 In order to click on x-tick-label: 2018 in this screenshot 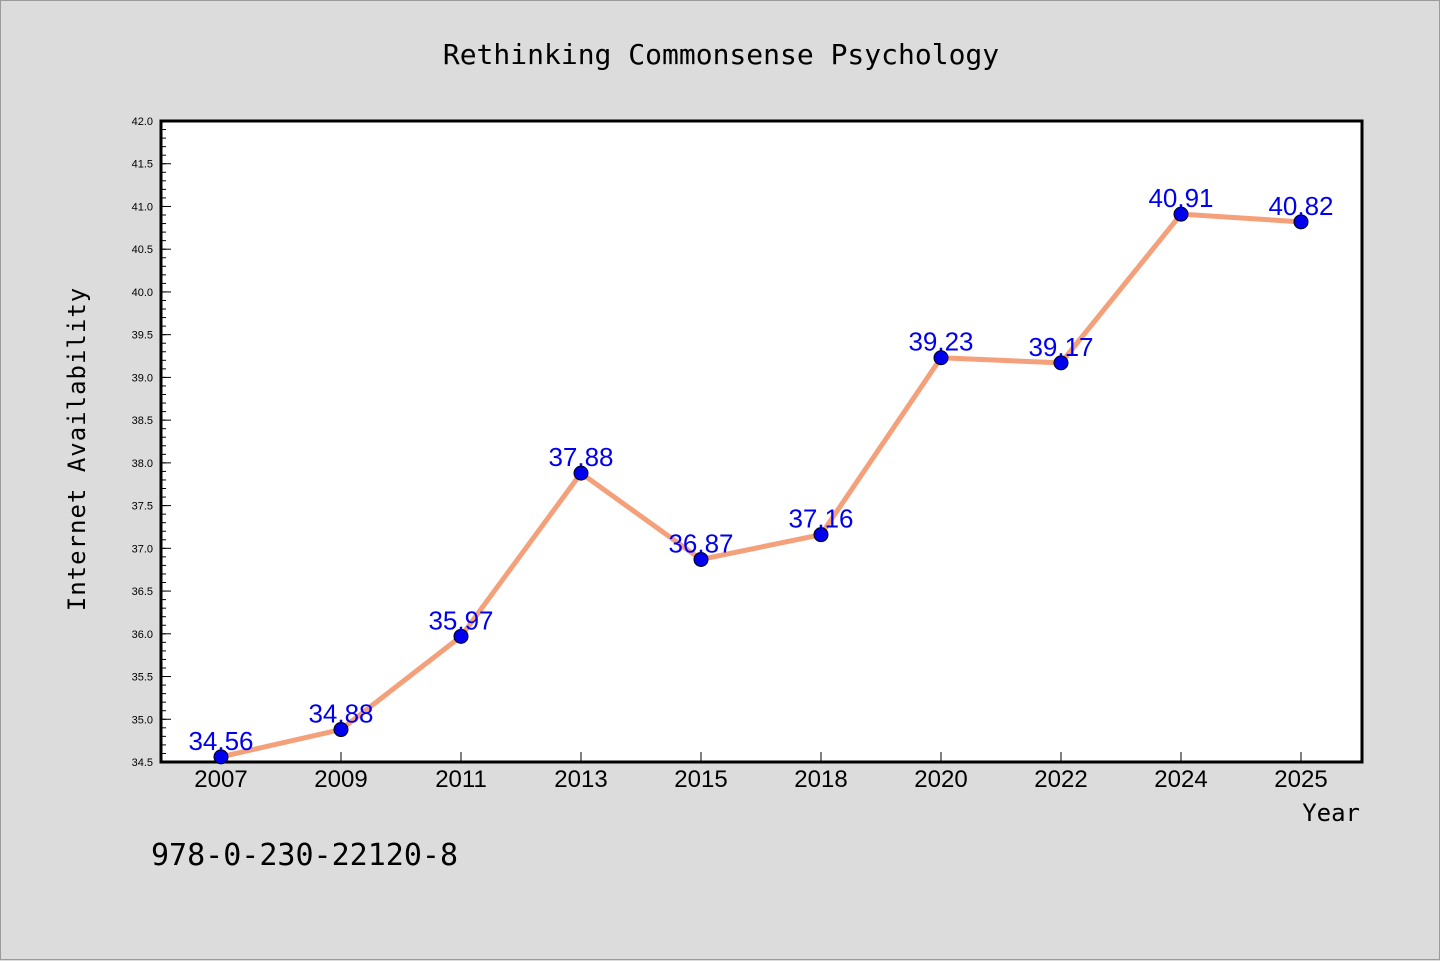, I will do `click(820, 779)`.